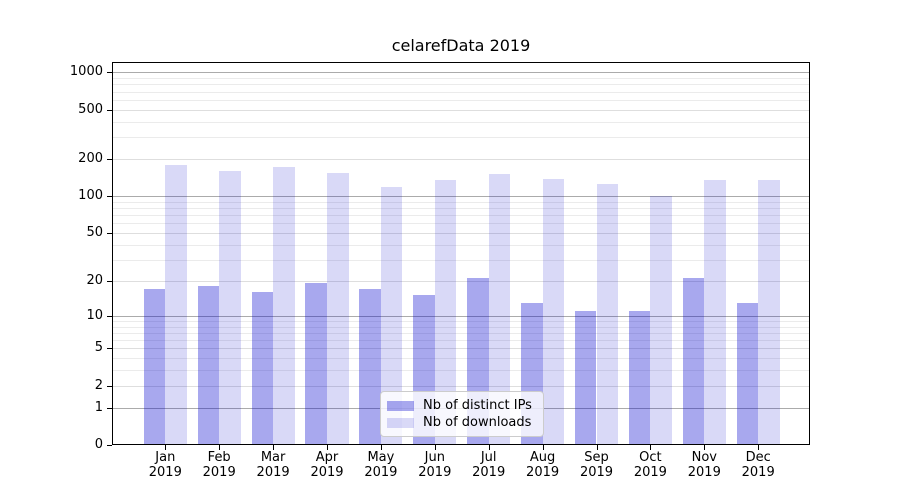 This screenshot has width=900, height=500. Describe the element at coordinates (165, 465) in the screenshot. I see `x-tick-label-jan: Jan 2019` at that location.